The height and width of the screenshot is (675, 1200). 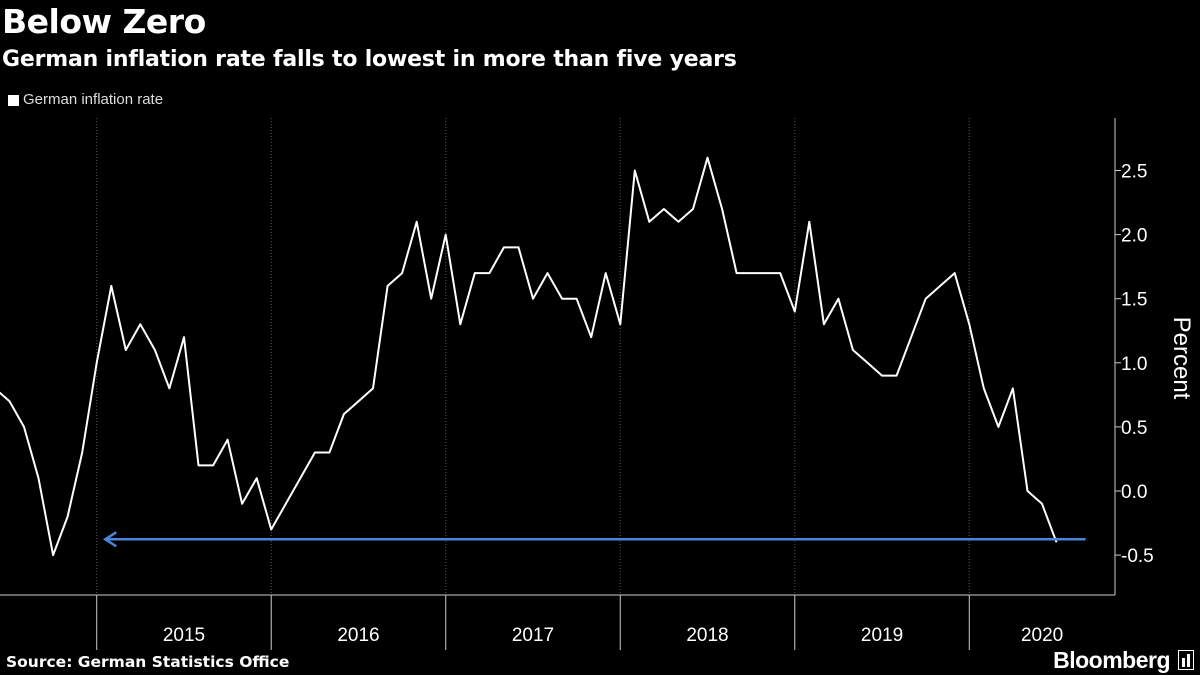 What do you see at coordinates (1134, 172) in the screenshot?
I see `y-tick-label: 2.5` at bounding box center [1134, 172].